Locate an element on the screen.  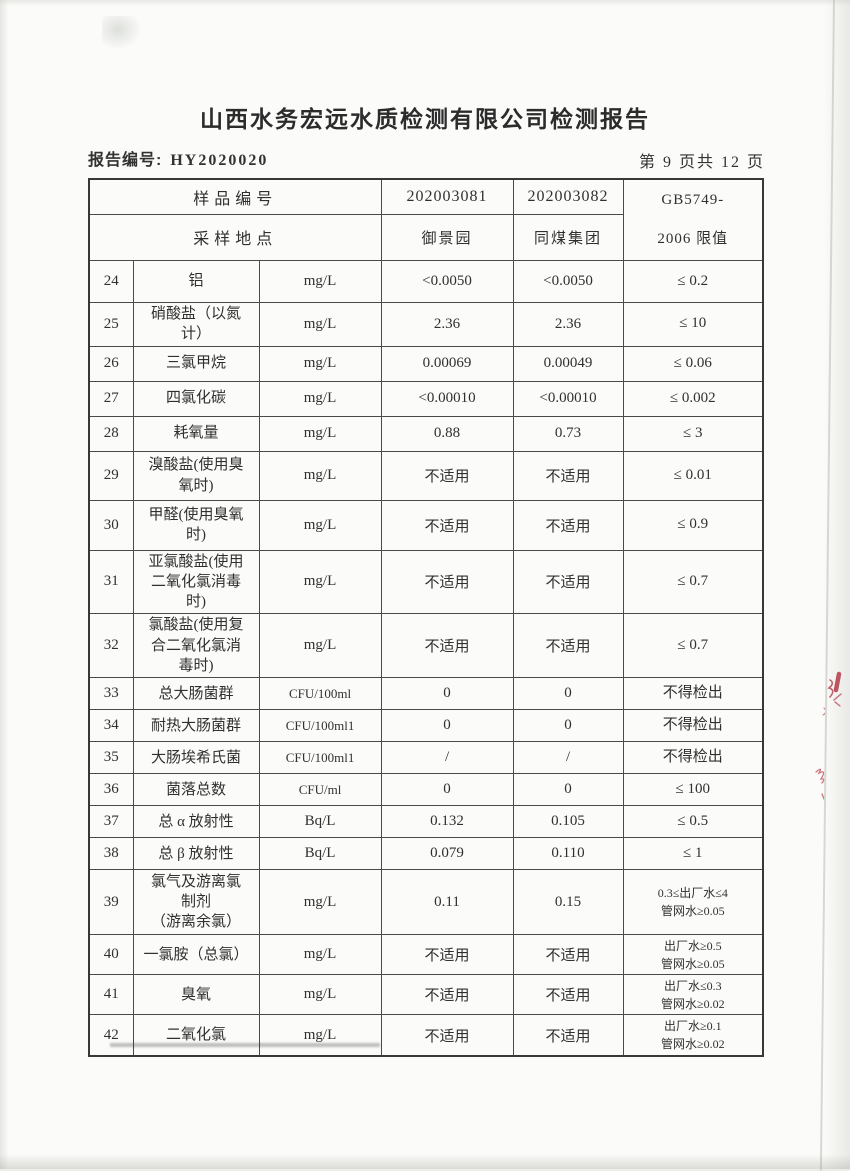
param-name: 总 β 放射性 is located at coordinates (196, 854).